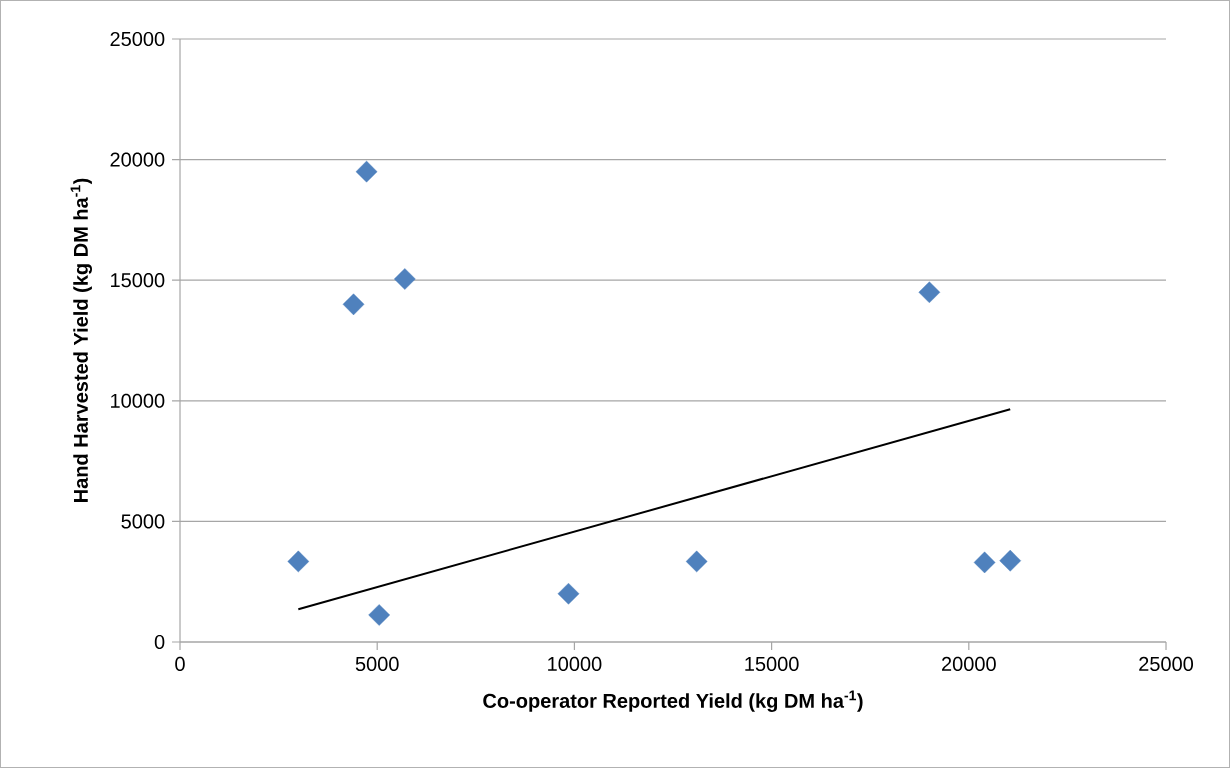 Image resolution: width=1230 pixels, height=768 pixels. Describe the element at coordinates (969, 664) in the screenshot. I see `x-tick-label: 20000` at that location.